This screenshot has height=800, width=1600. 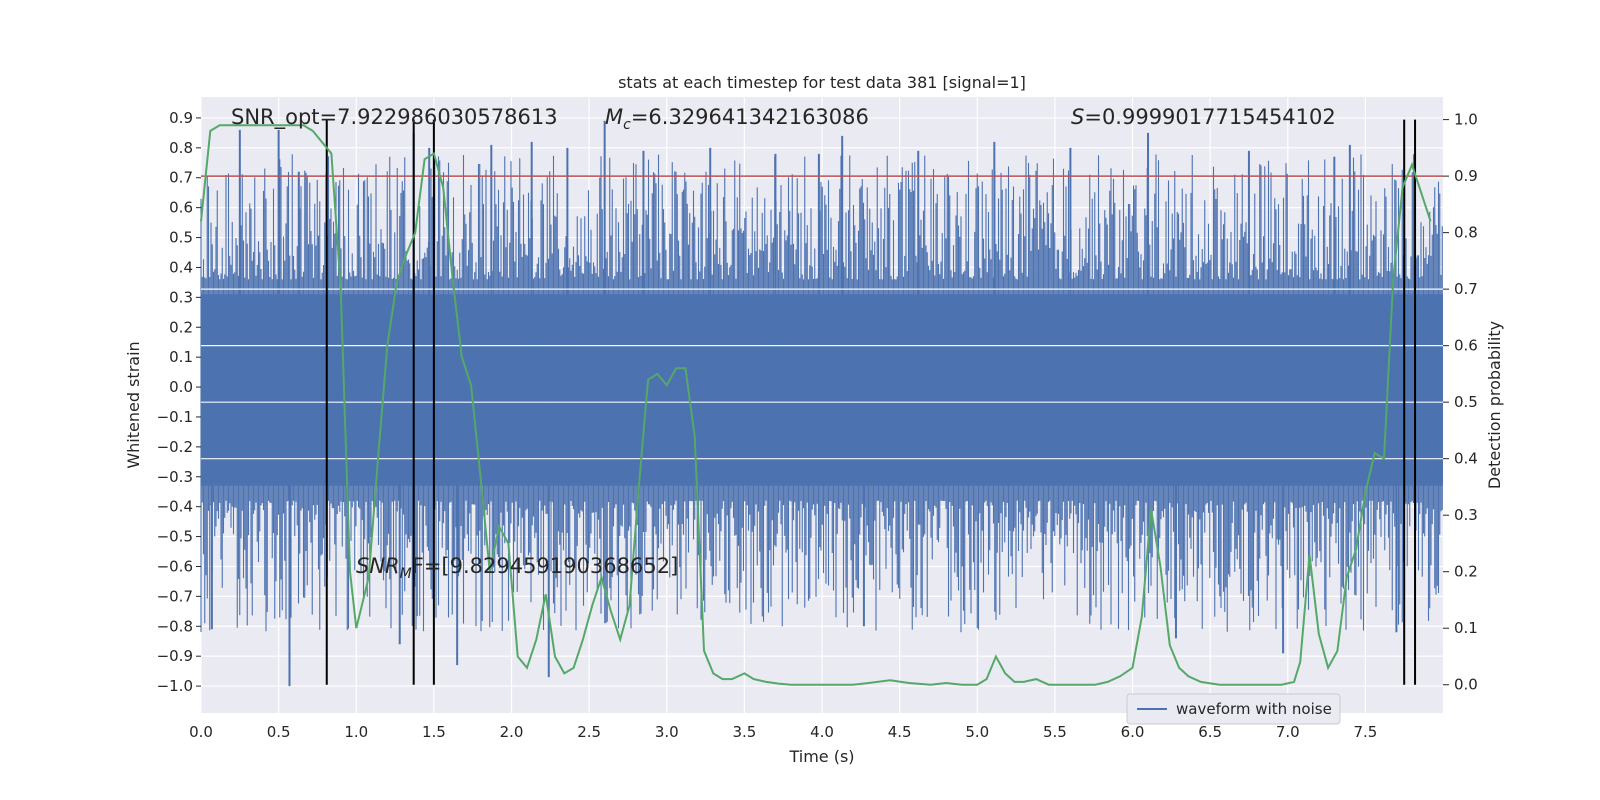 What do you see at coordinates (1466, 120) in the screenshot?
I see `y-right-tick-label: 1.0` at bounding box center [1466, 120].